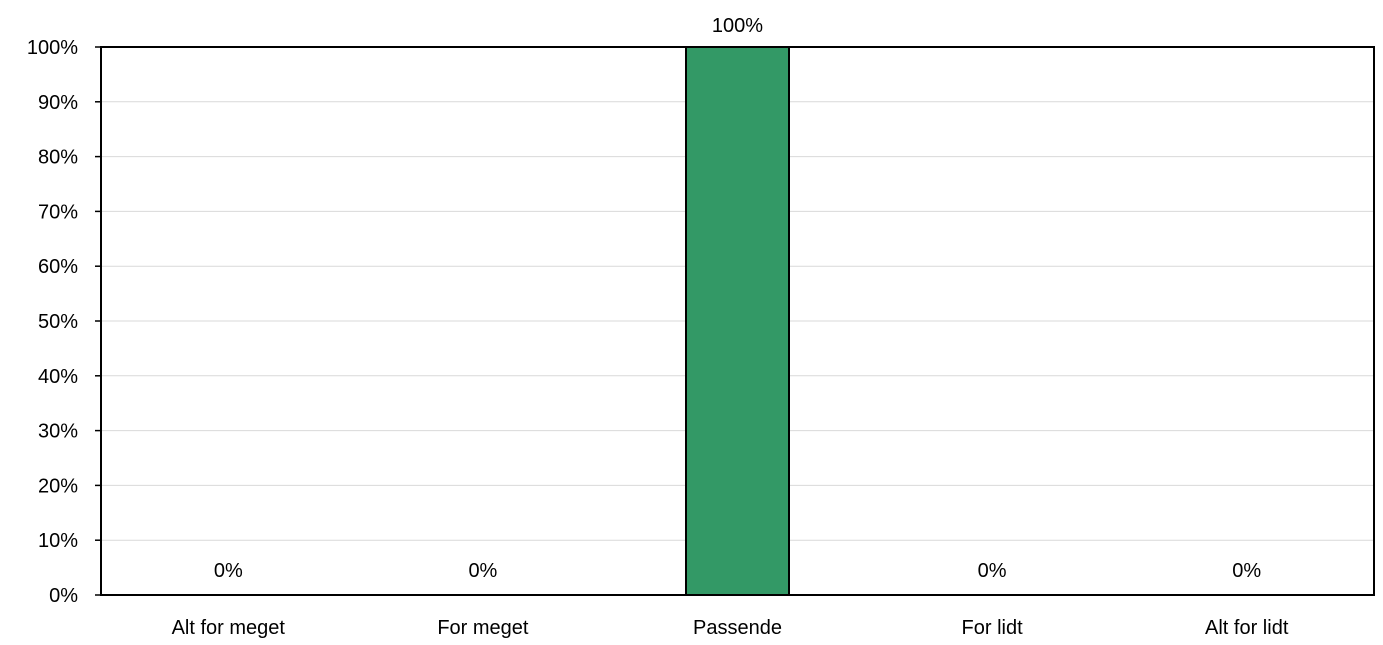  I want to click on y-axis-tick-label: 80%, so click(58, 158).